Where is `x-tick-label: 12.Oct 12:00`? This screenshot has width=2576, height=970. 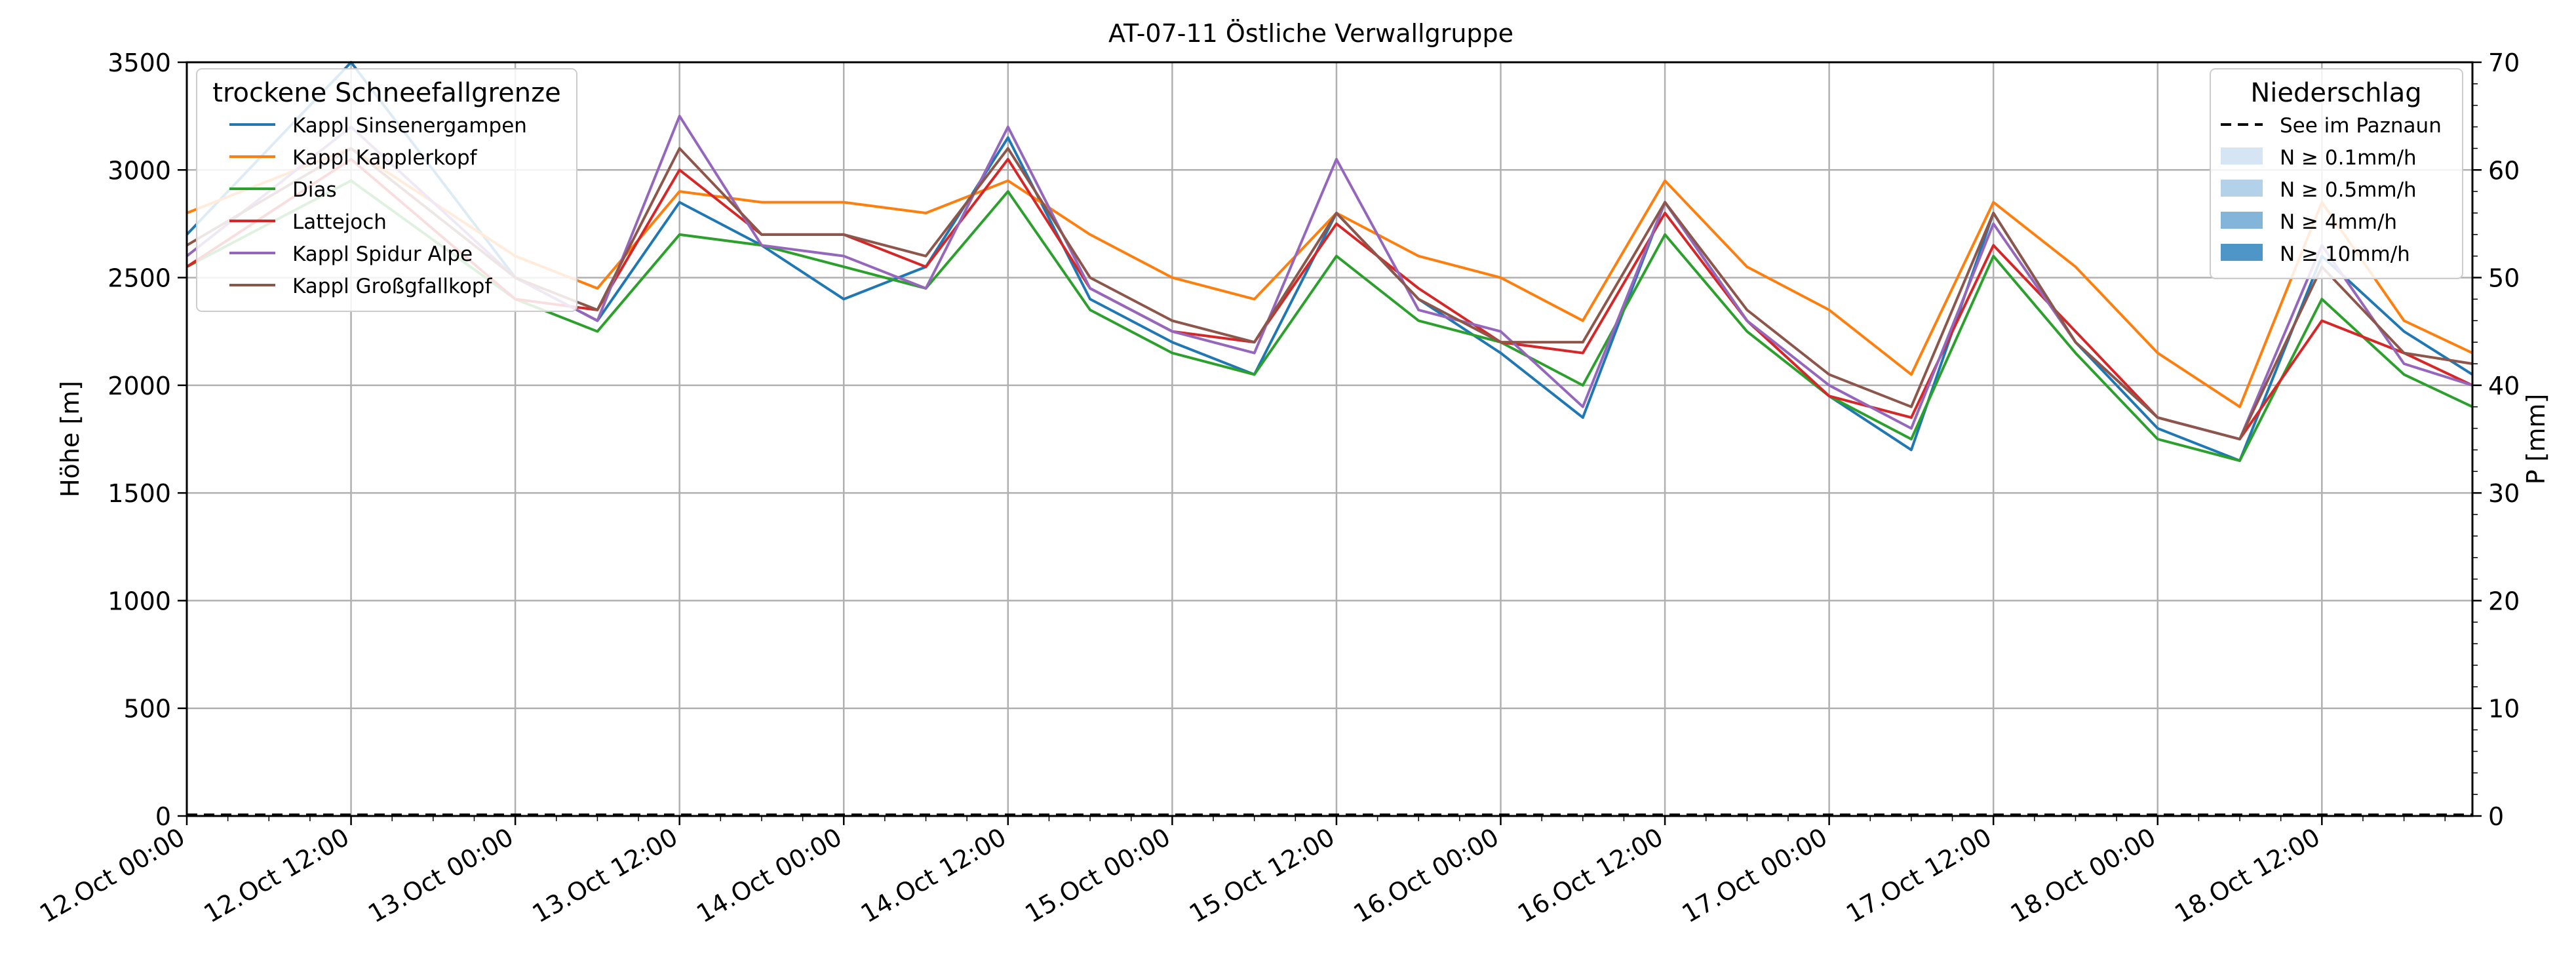
x-tick-label: 12.Oct 12:00 is located at coordinates (277, 876).